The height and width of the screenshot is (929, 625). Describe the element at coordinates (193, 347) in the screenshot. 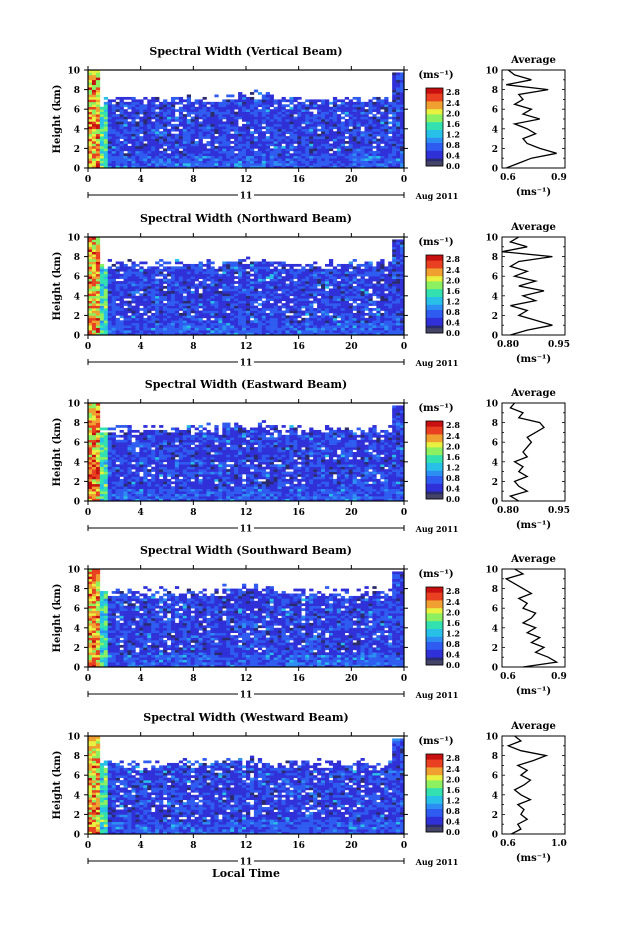

I see `x-tick-label: 8` at that location.